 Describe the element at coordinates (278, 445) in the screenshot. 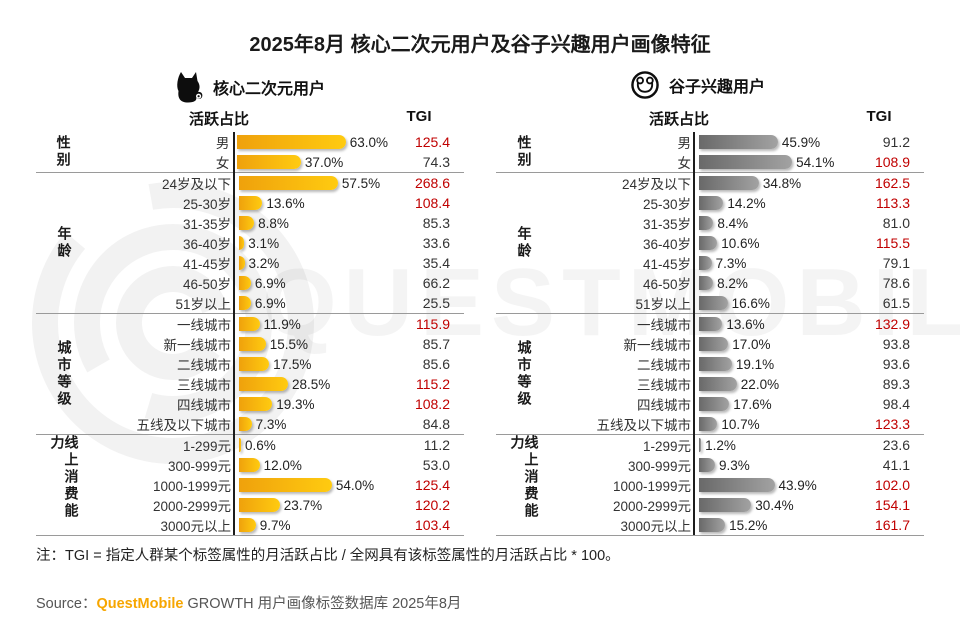

I see `table-row: 1-299元 0.6% 11.2` at that location.